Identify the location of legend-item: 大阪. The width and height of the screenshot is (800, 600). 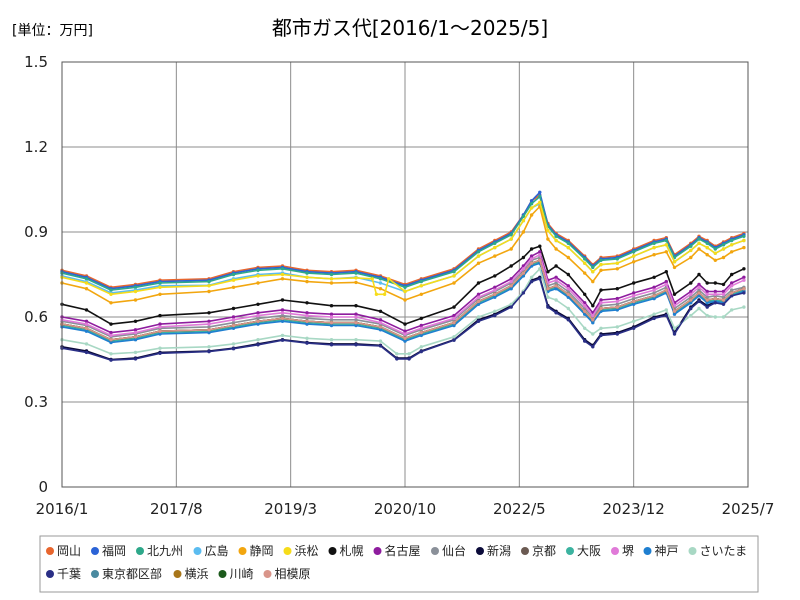
(583, 551).